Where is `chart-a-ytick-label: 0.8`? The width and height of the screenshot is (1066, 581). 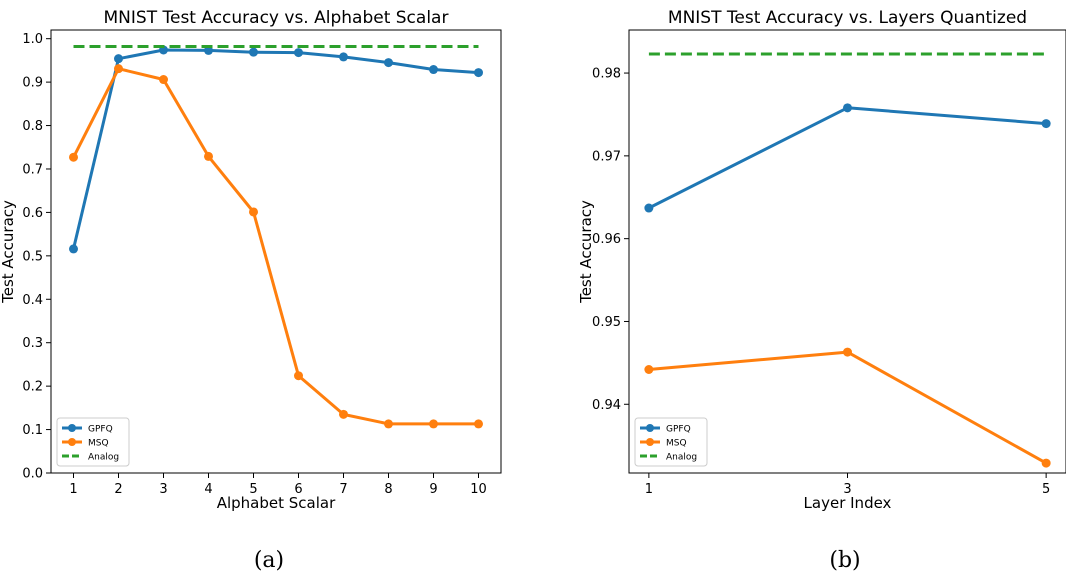
chart-a-ytick-label: 0.8 is located at coordinates (32, 126).